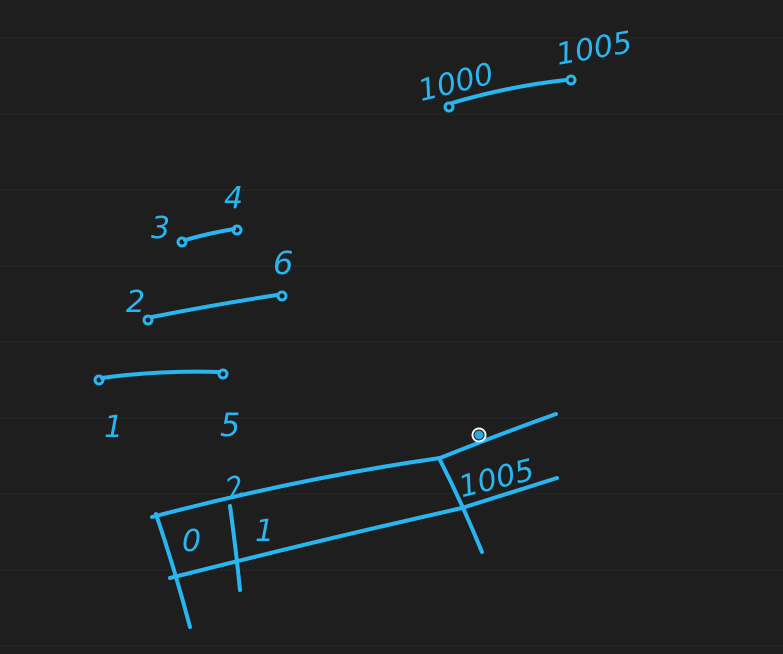  I want to click on pen-cursor, so click(479, 435).